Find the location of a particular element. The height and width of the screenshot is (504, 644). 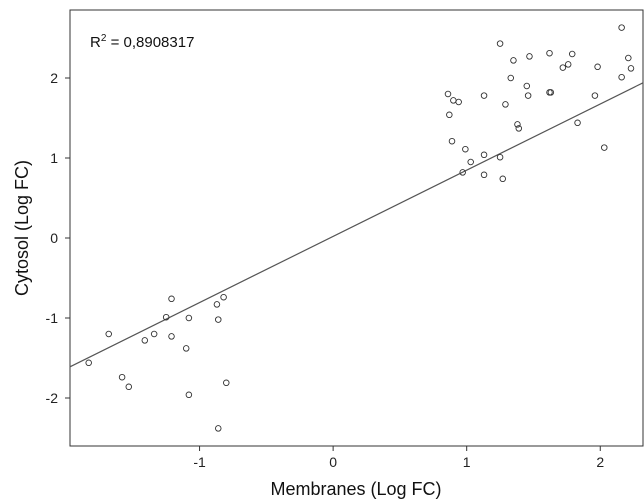

y-tick-label: -2 is located at coordinates (52, 398).